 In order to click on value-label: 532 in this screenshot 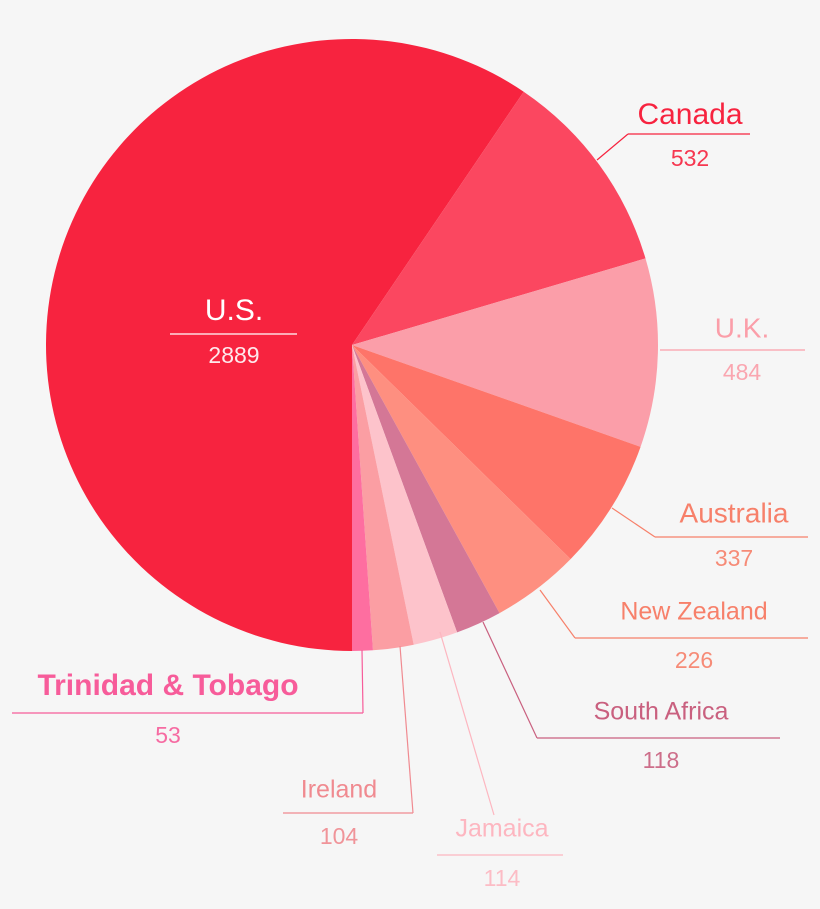, I will do `click(690, 158)`.